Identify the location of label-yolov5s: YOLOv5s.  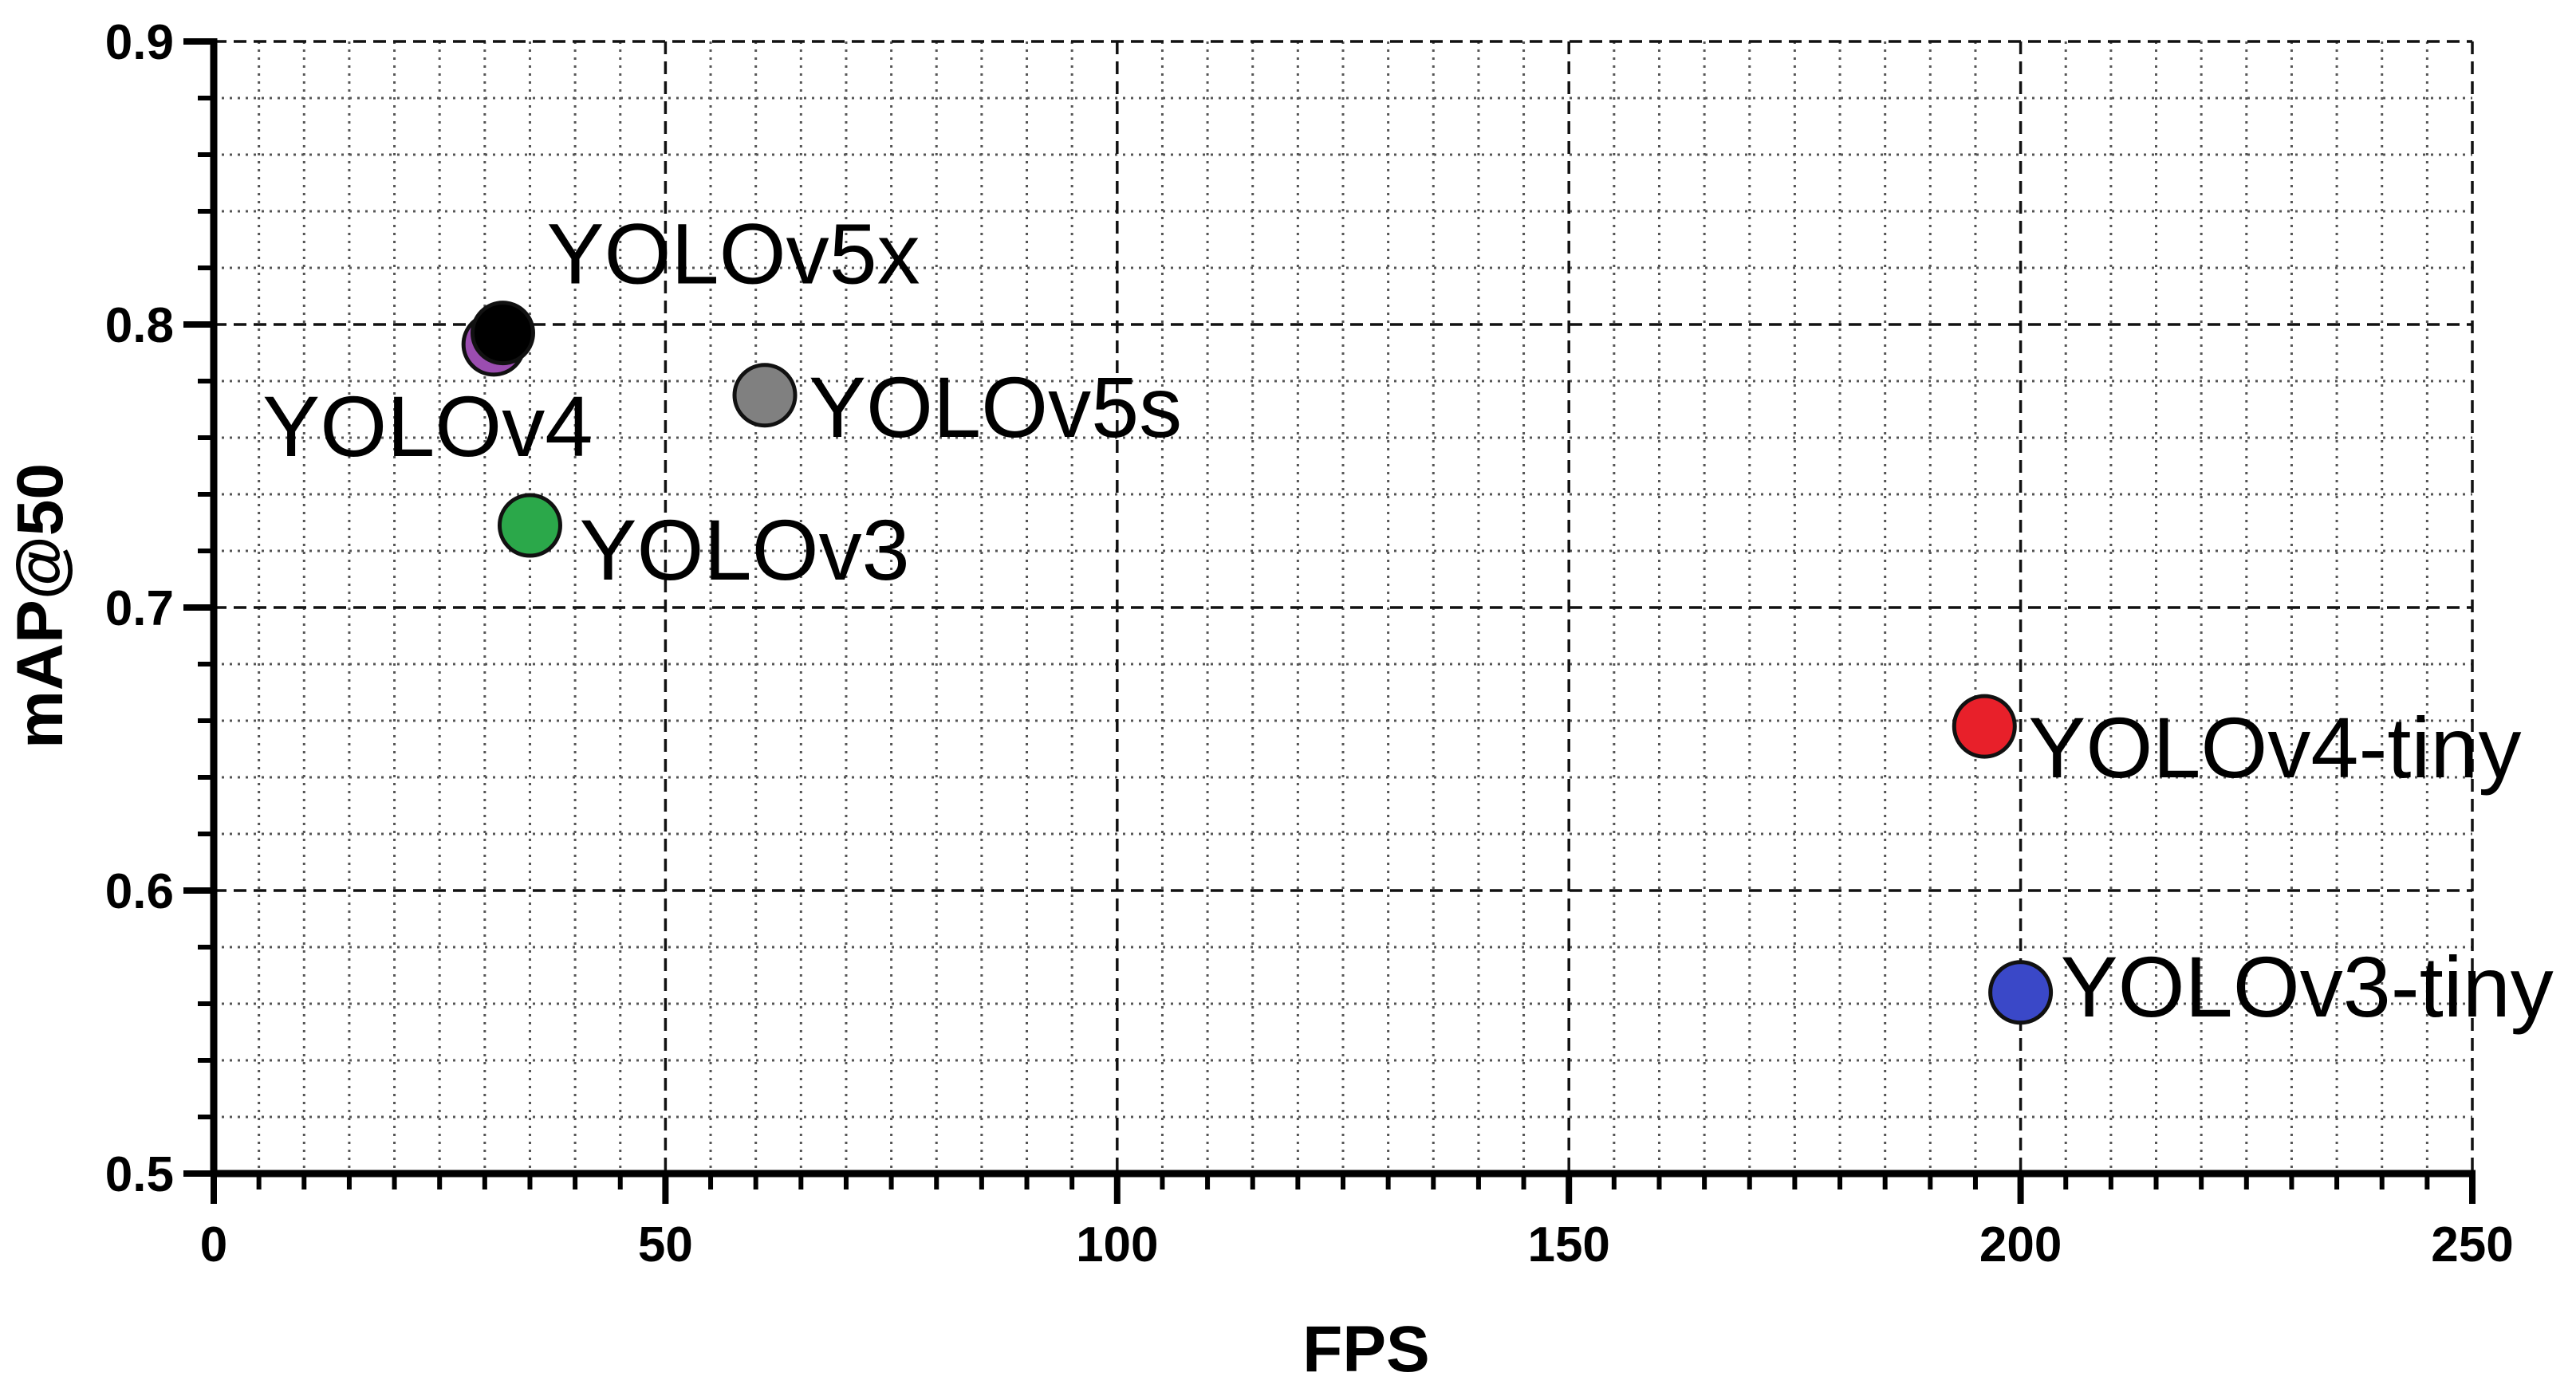
(995, 407).